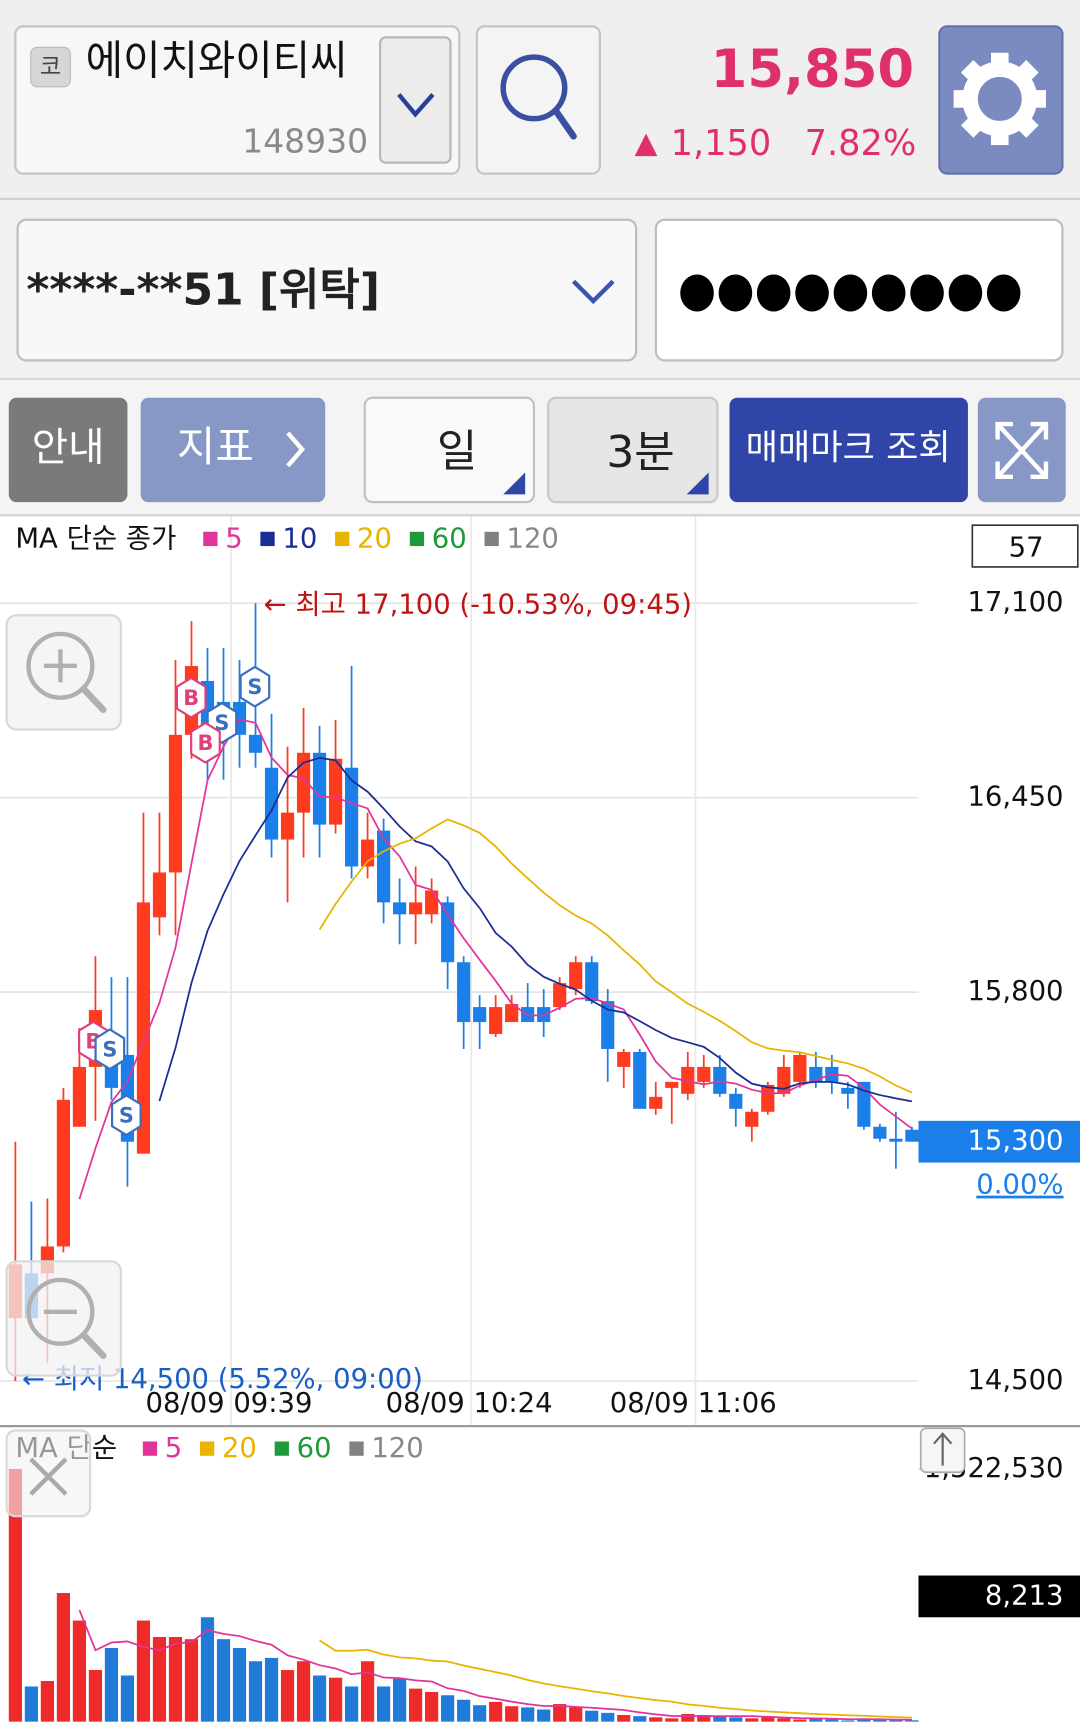 The width and height of the screenshot is (1080, 1722). I want to click on account-select, so click(327, 290).